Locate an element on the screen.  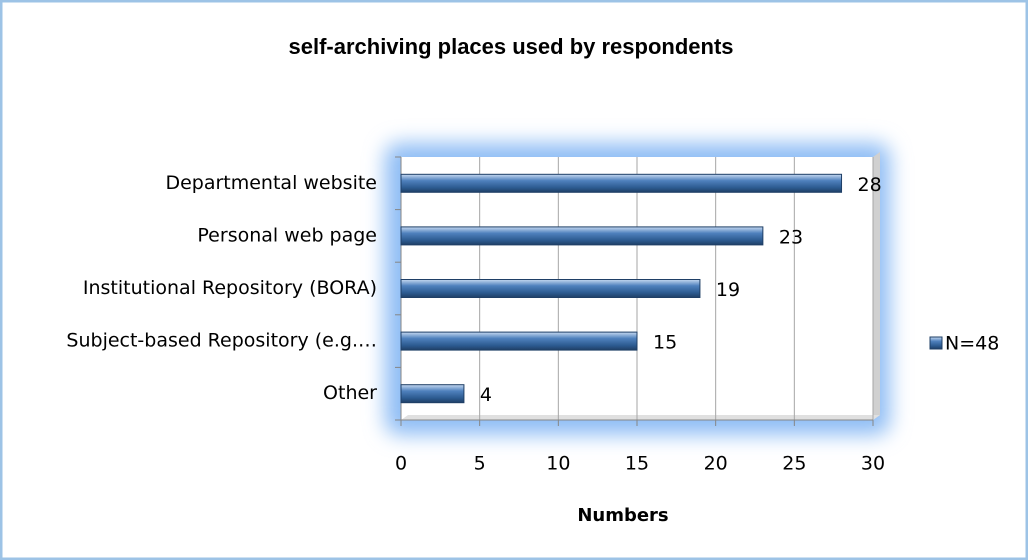
y-tick-label: Departmental website is located at coordinates (271, 183).